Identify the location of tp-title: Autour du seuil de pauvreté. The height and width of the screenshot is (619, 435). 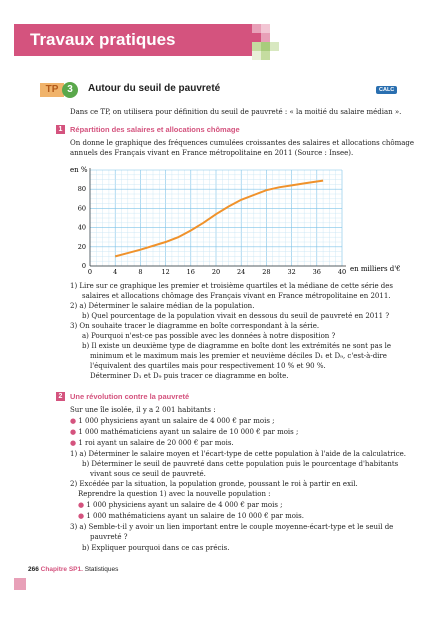
(154, 88).